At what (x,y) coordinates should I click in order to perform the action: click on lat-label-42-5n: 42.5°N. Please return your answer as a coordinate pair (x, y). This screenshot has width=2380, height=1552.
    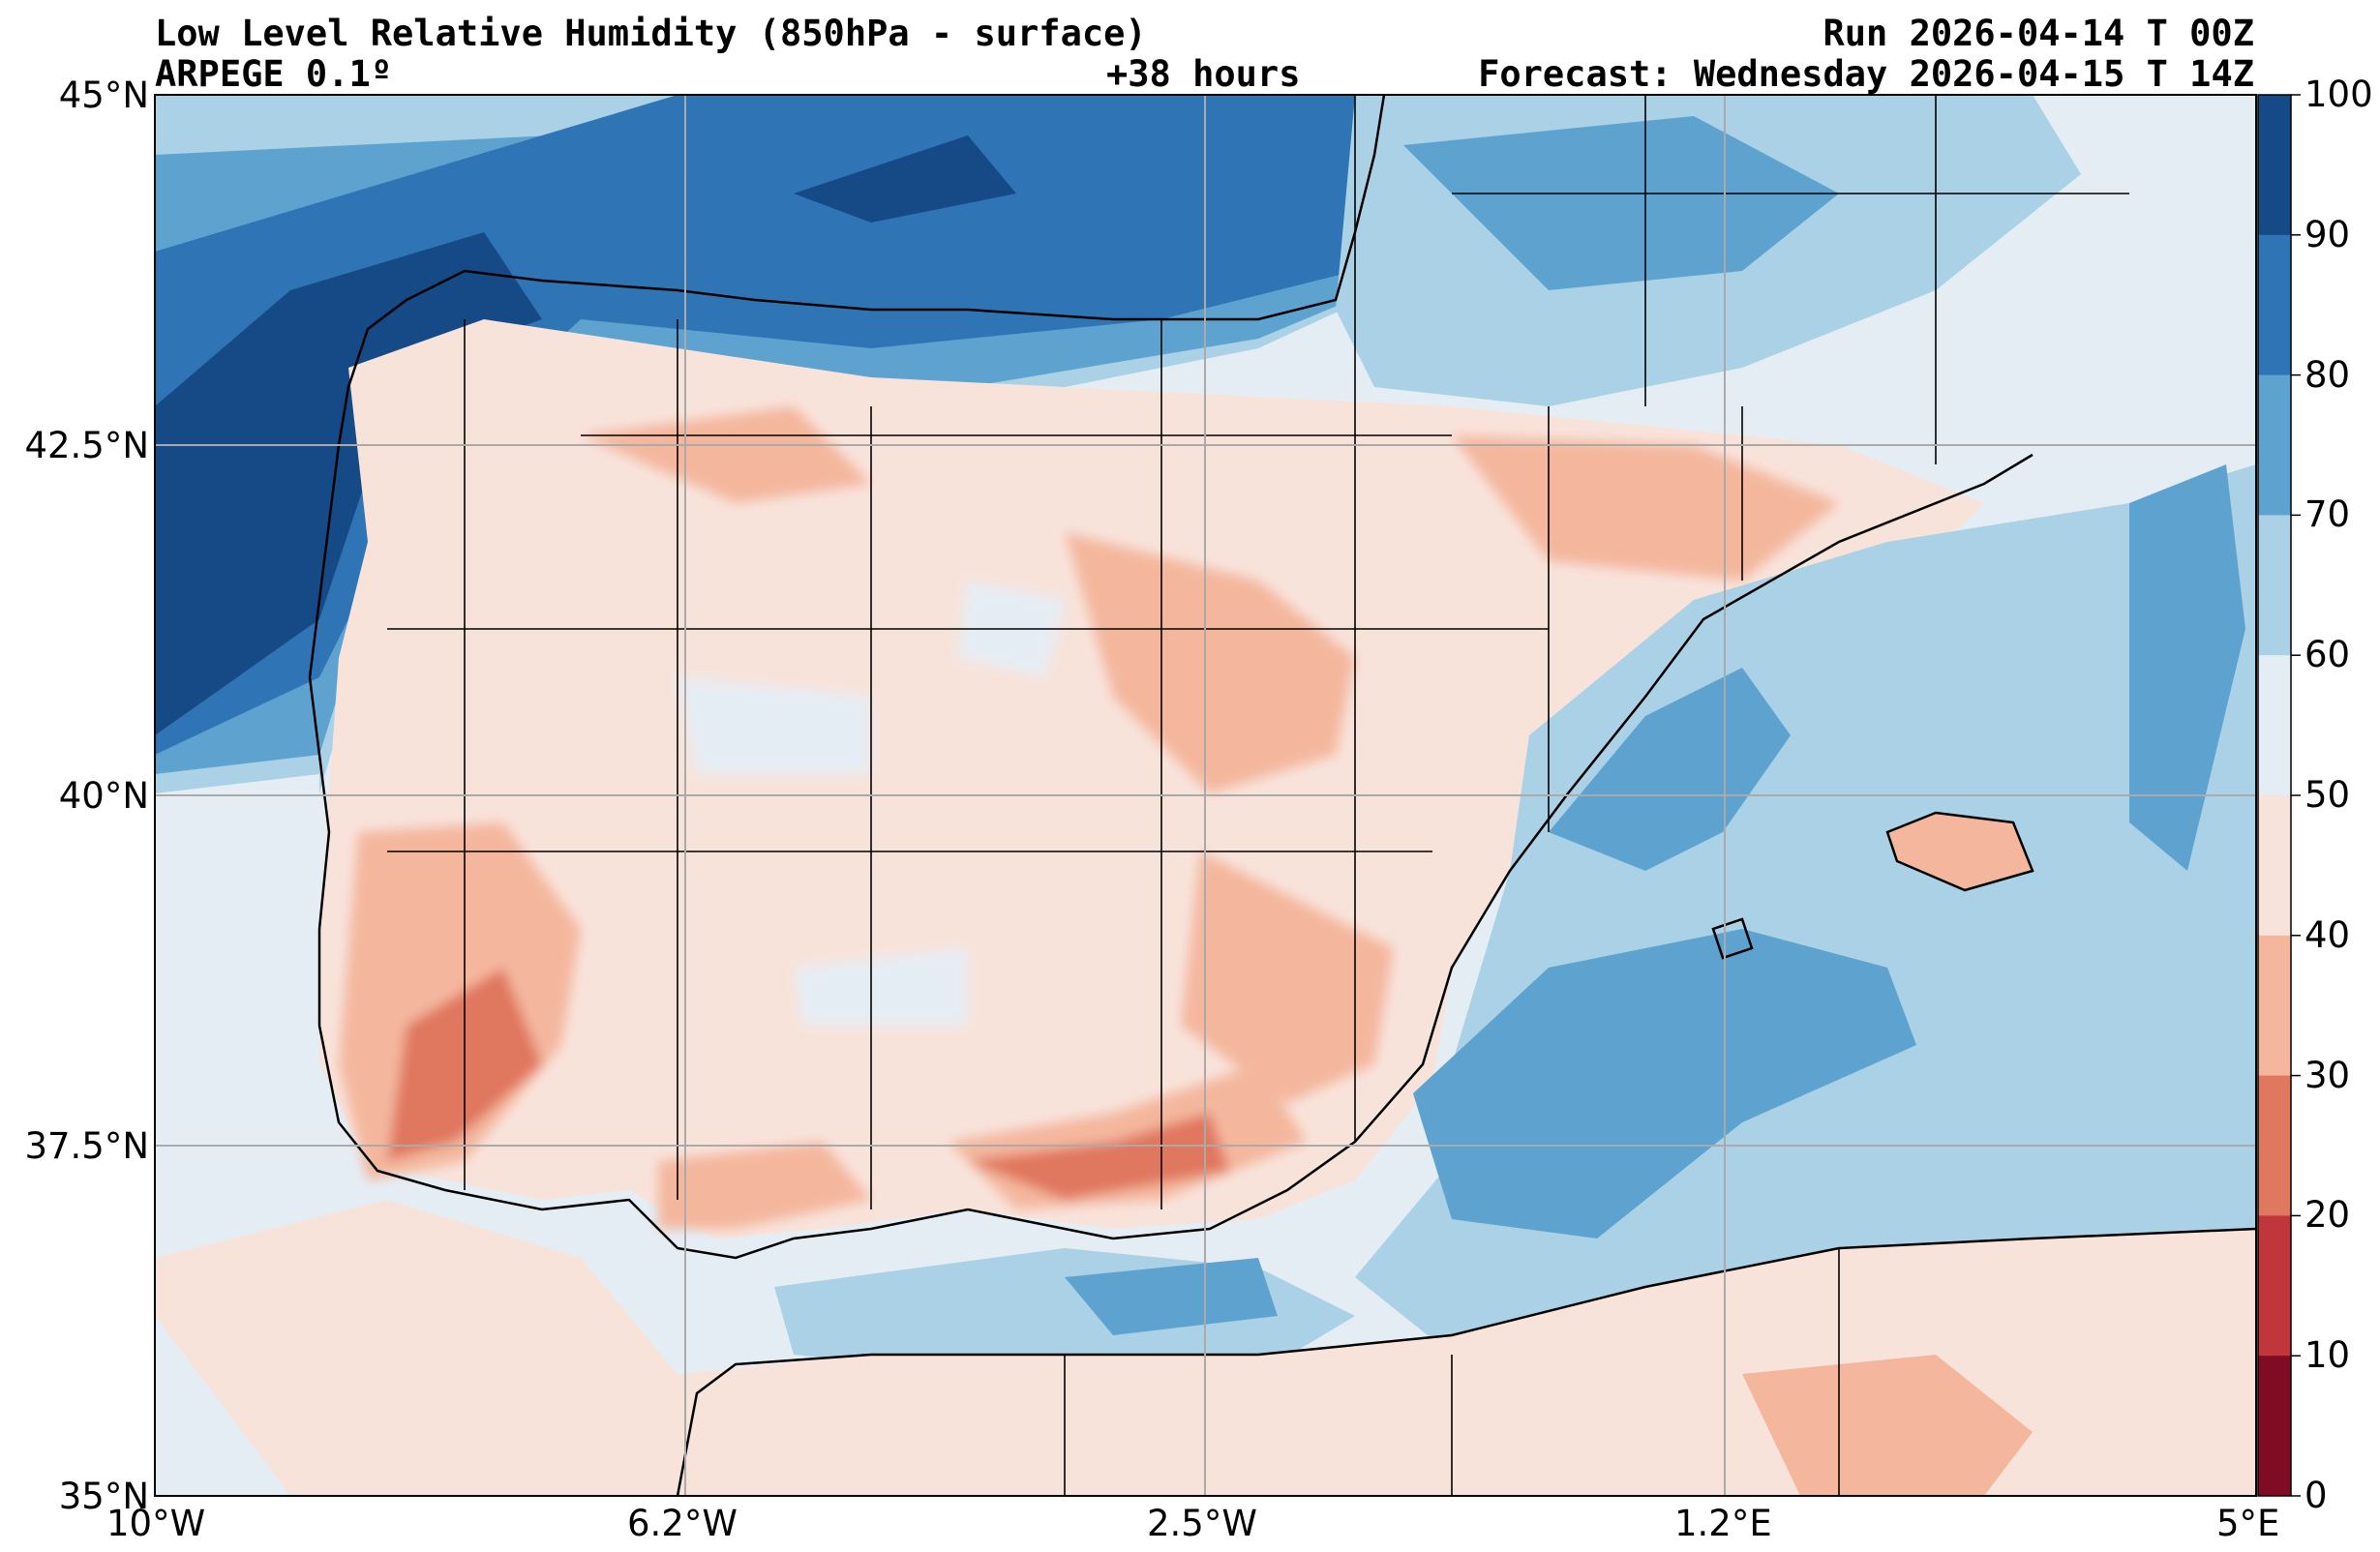
    Looking at the image, I should click on (87, 445).